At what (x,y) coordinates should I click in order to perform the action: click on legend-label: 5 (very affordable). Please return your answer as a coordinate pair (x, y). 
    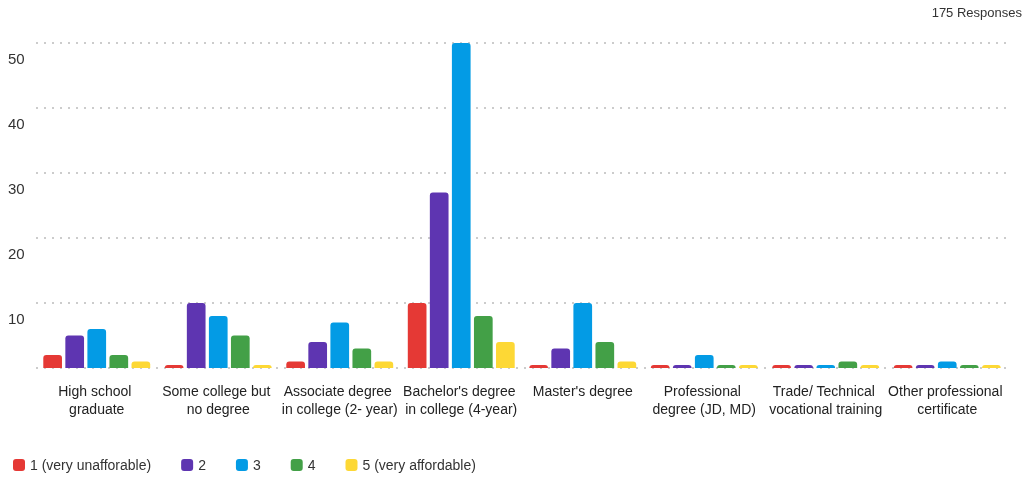
    Looking at the image, I should click on (419, 465).